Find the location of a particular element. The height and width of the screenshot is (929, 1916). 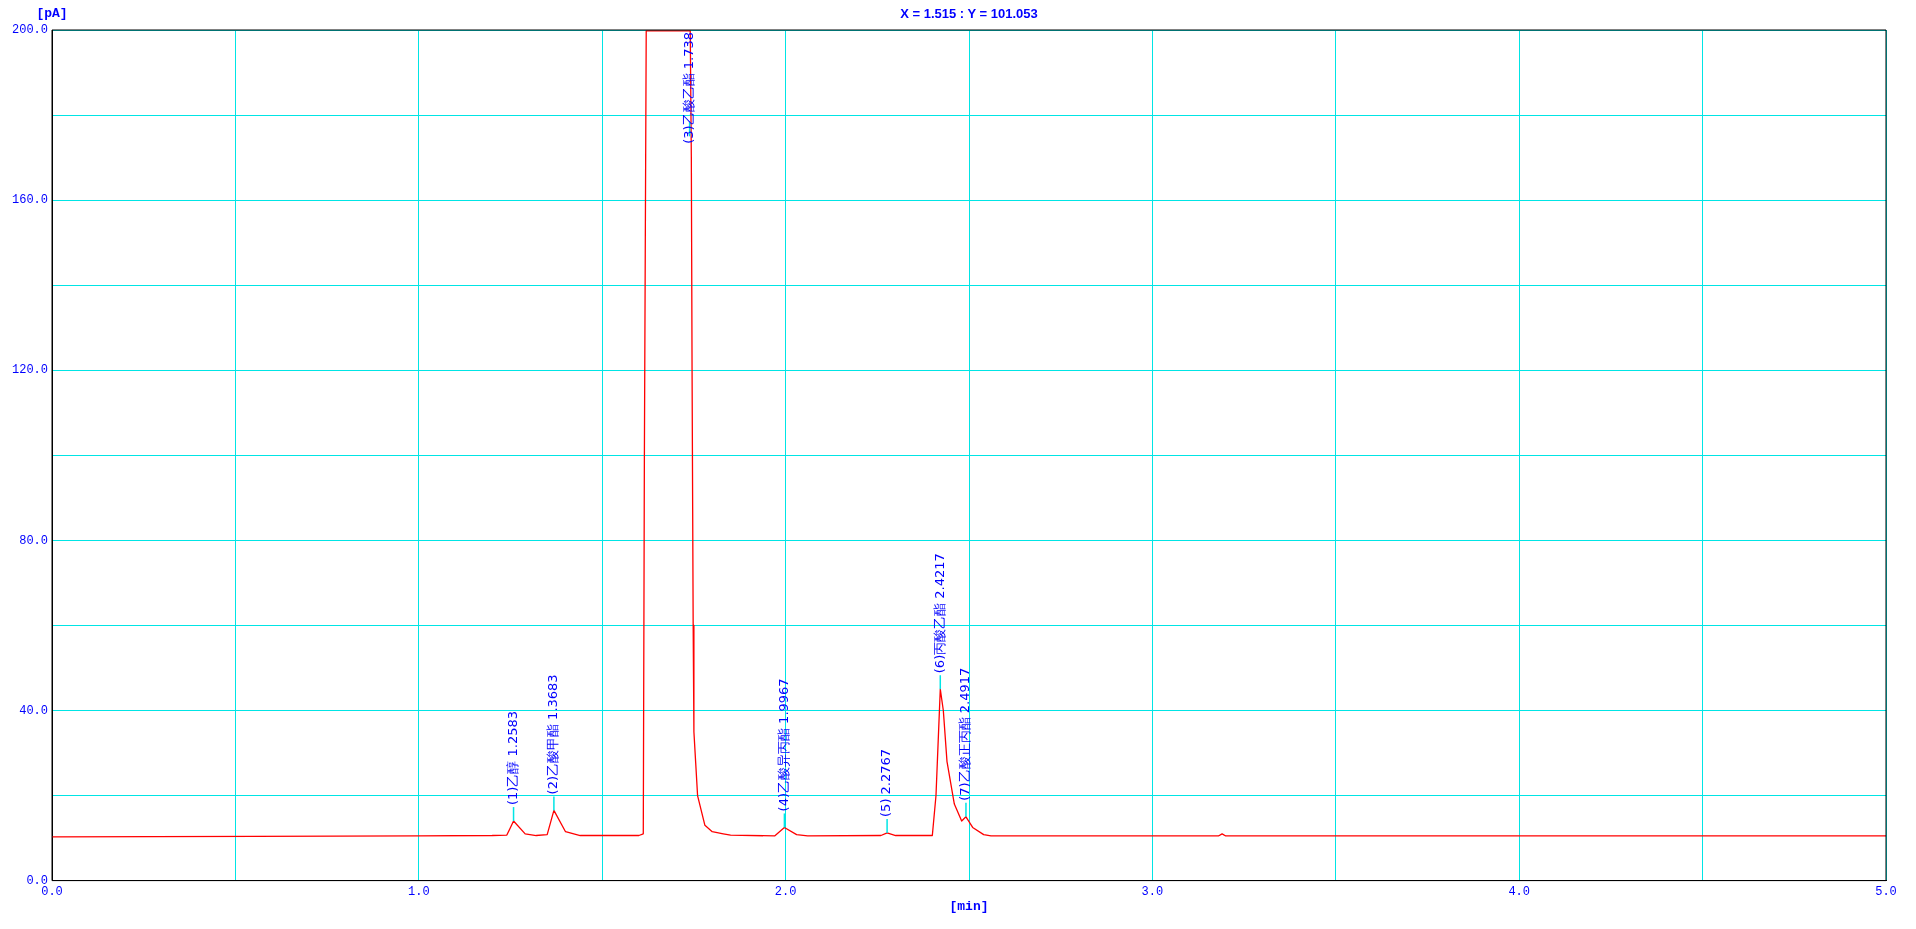

y-tick-label: 40.0 is located at coordinates (34, 710).